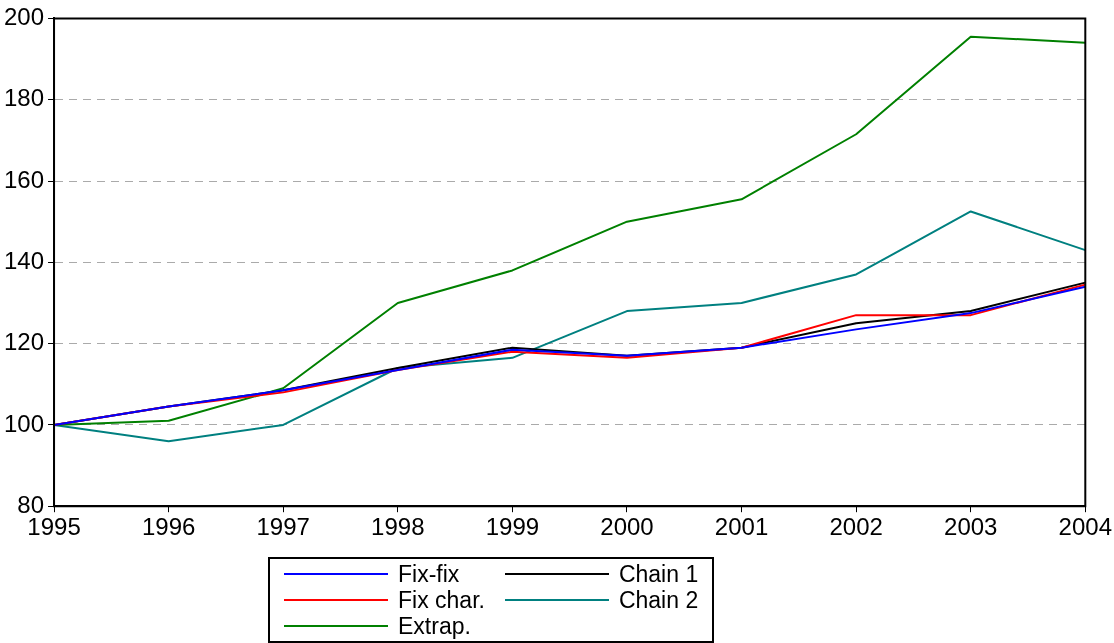  What do you see at coordinates (429, 574) in the screenshot?
I see `legend-label: Fix-fix` at bounding box center [429, 574].